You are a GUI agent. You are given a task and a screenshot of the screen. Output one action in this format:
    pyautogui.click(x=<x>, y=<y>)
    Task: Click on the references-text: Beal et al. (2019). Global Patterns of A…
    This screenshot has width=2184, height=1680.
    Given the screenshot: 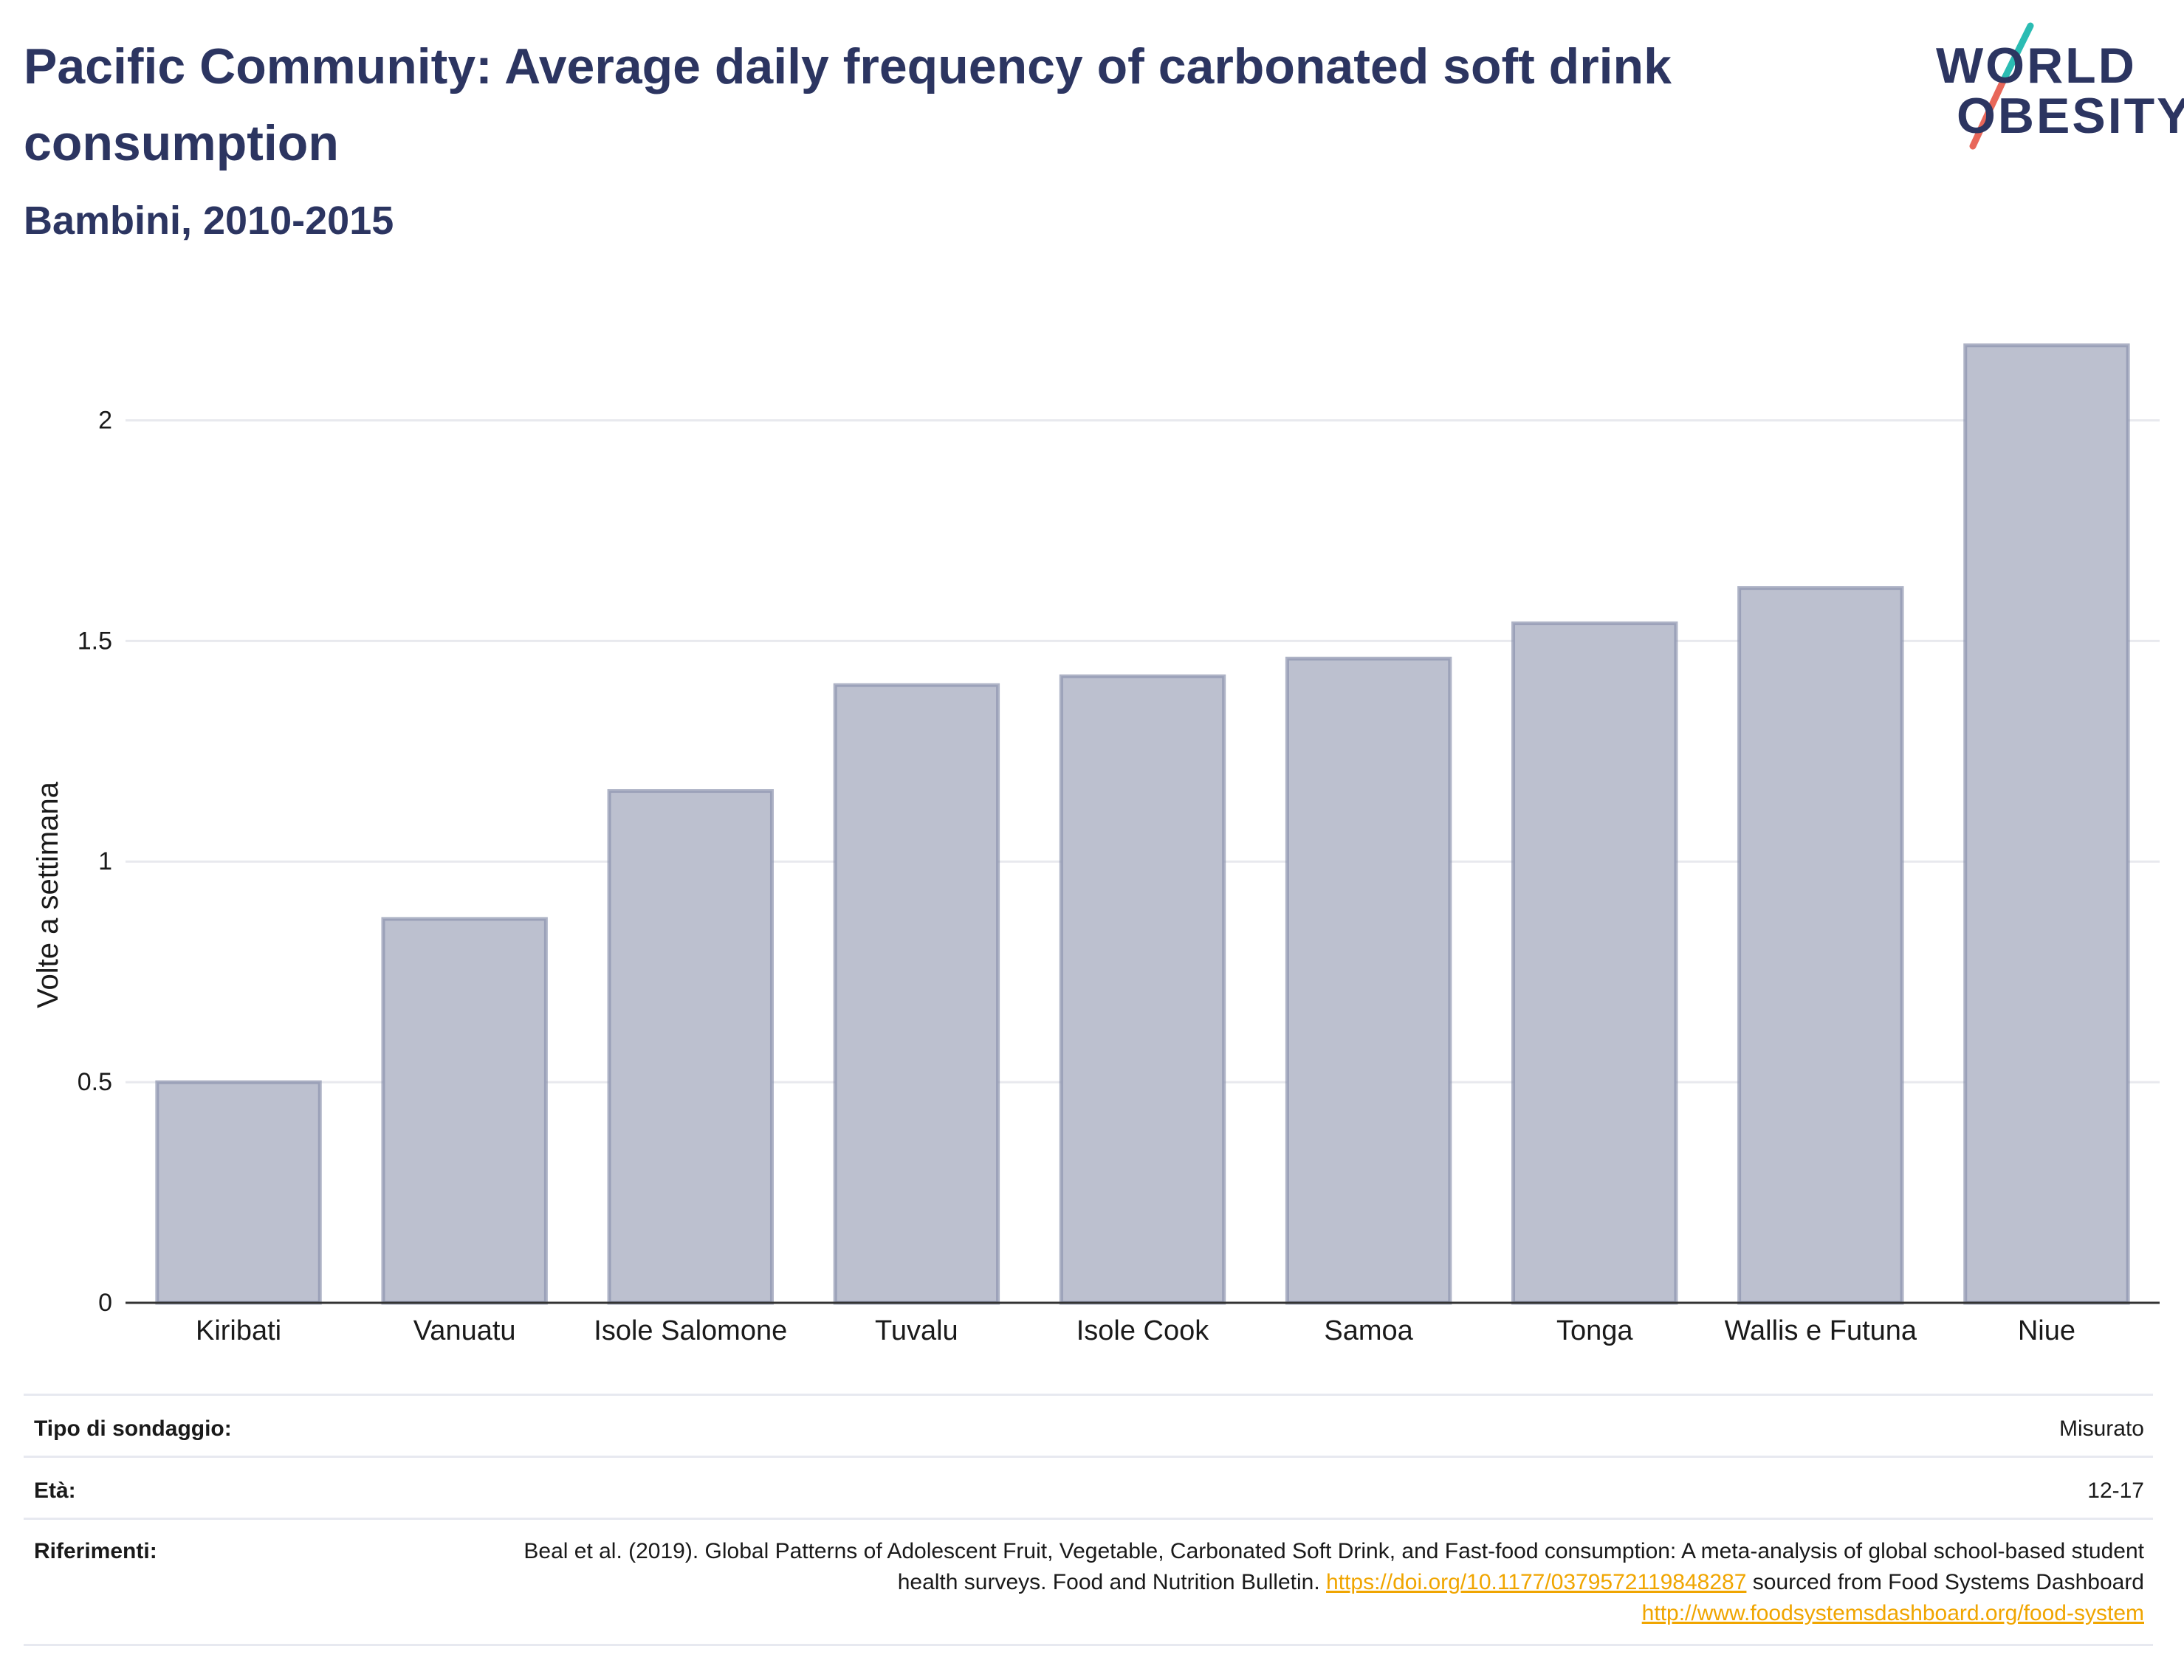 What is the action you would take?
    pyautogui.click(x=1332, y=1582)
    